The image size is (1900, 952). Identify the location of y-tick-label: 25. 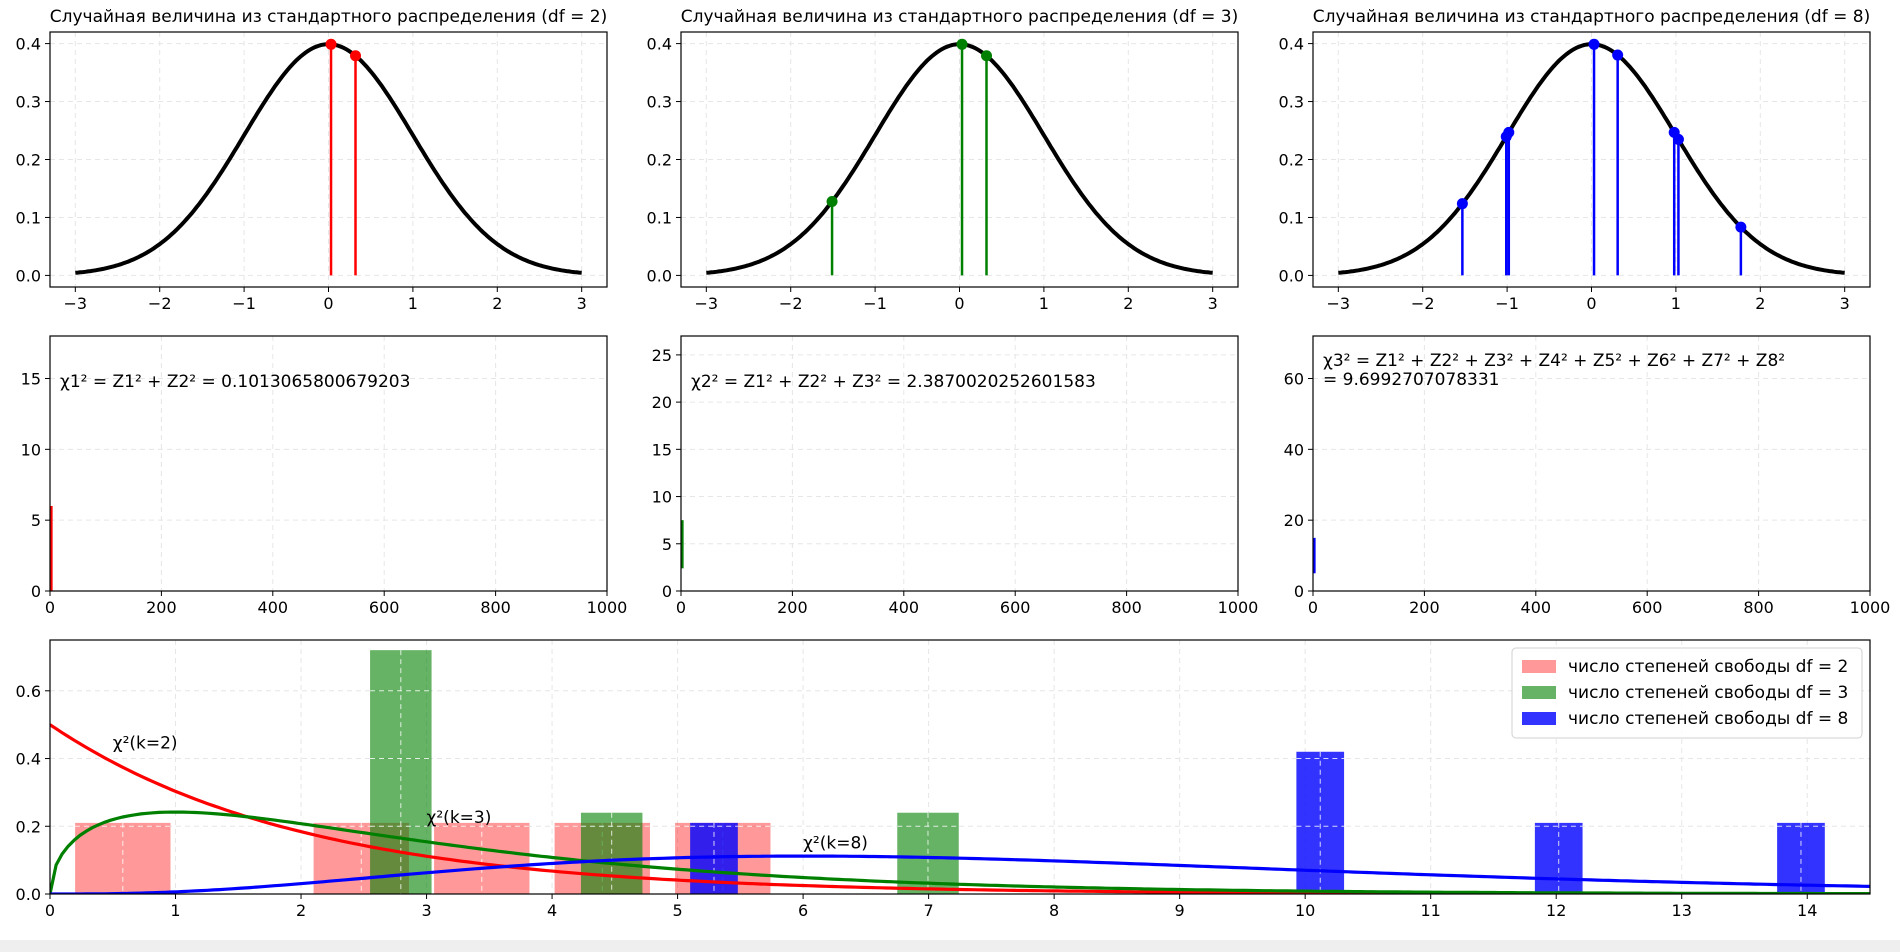
(662, 355).